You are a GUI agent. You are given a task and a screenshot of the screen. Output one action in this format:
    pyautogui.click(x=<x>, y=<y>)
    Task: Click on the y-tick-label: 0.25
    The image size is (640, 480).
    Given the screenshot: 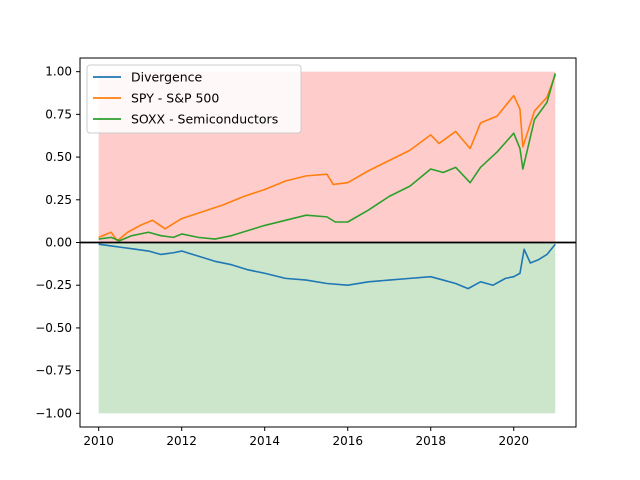 What is the action you would take?
    pyautogui.click(x=58, y=200)
    